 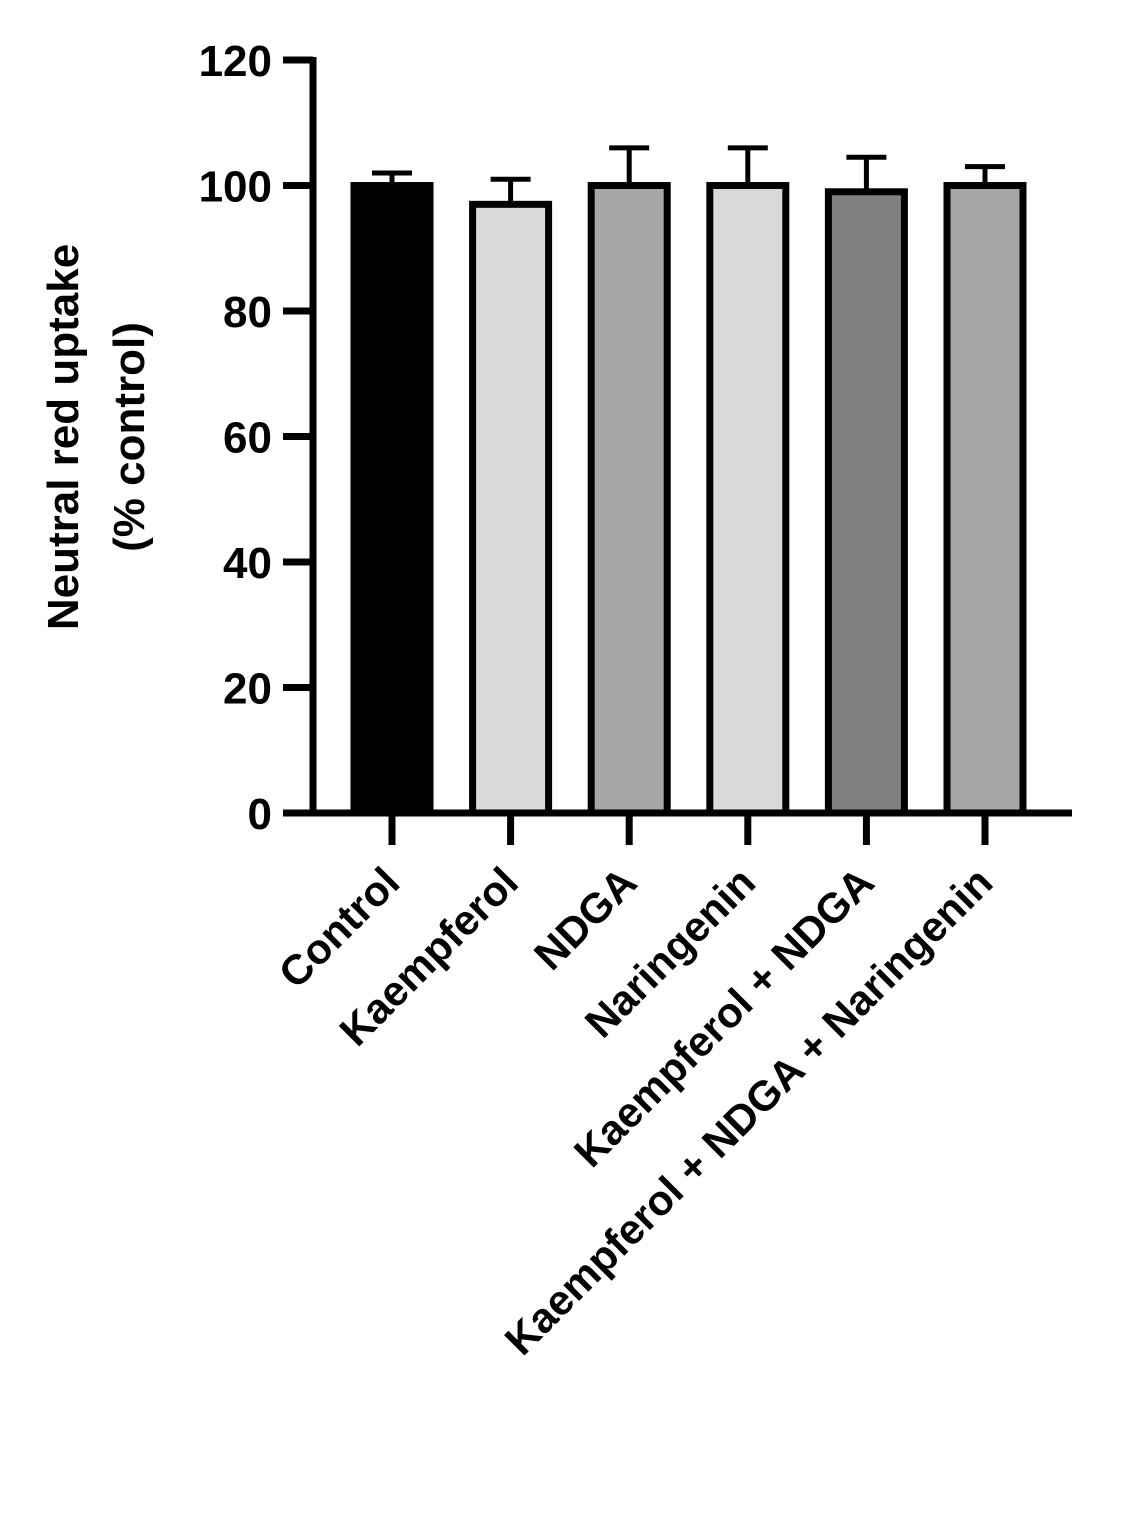 What do you see at coordinates (260, 814) in the screenshot?
I see `y-tick-label: 0` at bounding box center [260, 814].